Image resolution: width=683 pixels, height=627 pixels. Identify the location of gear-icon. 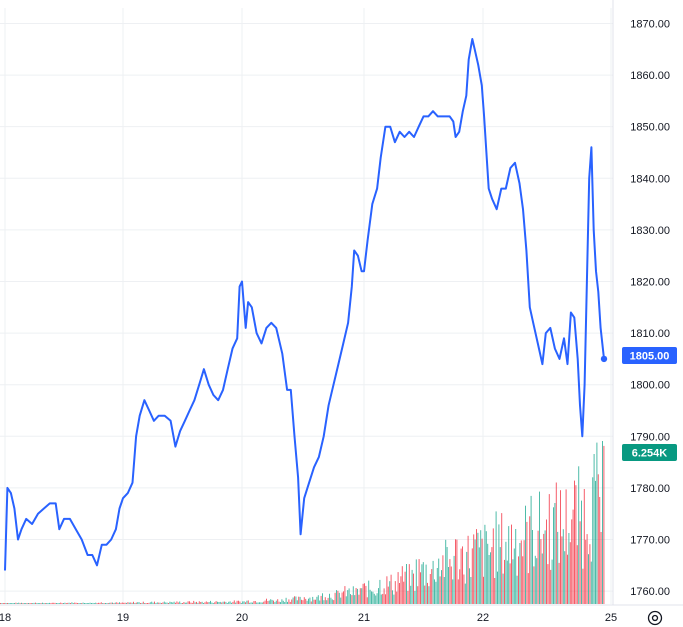
(655, 618).